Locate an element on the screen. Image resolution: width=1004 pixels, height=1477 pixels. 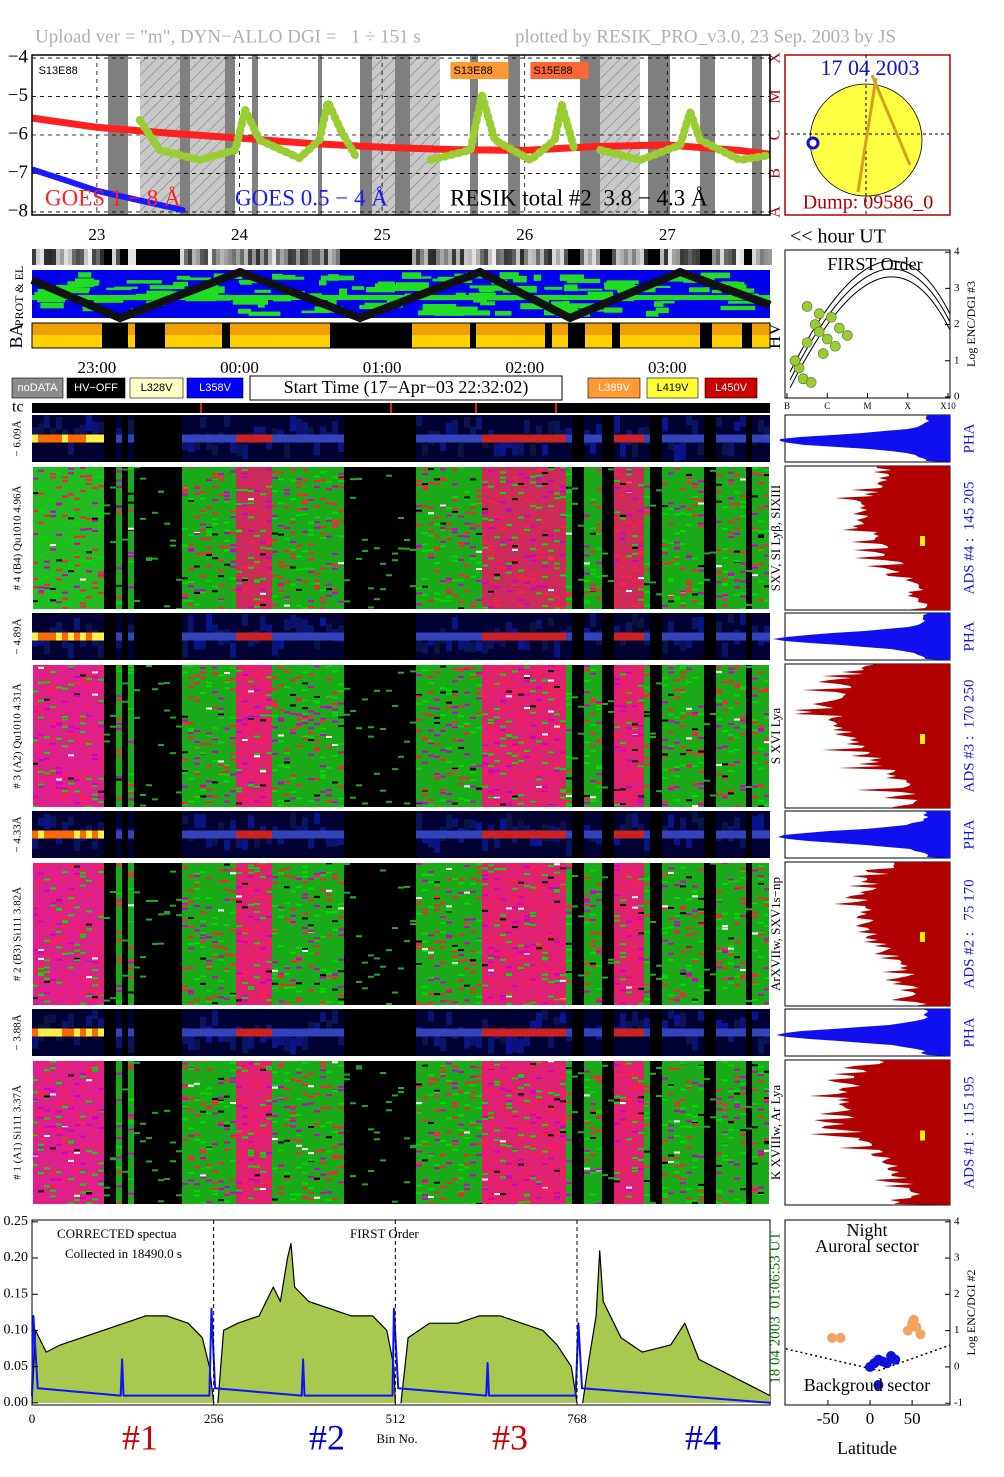
ba-gap is located at coordinates (548, 335).